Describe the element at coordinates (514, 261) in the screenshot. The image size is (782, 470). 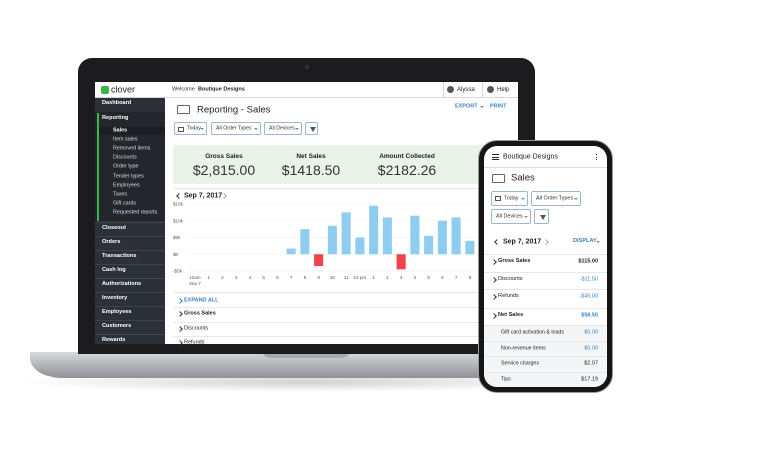
I see `phone-row-label: Gross Sales` at that location.